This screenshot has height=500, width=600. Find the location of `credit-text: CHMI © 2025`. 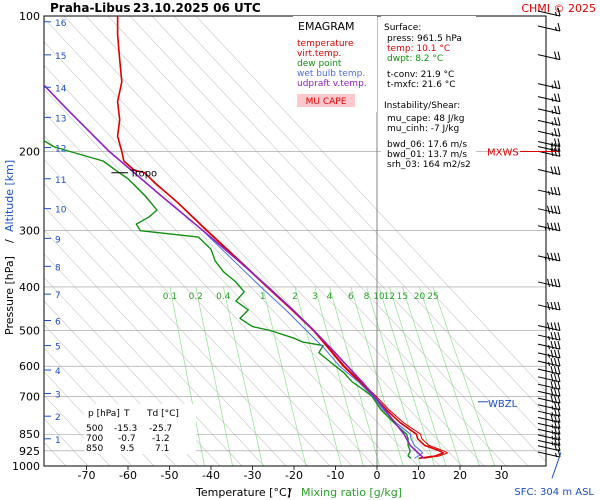

credit-text: CHMI © 2025 is located at coordinates (558, 8).